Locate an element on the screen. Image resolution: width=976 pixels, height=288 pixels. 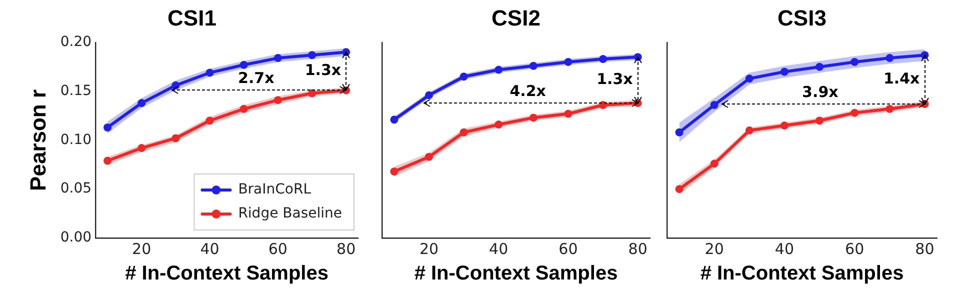
annotation: 2.7x is located at coordinates (256, 78).